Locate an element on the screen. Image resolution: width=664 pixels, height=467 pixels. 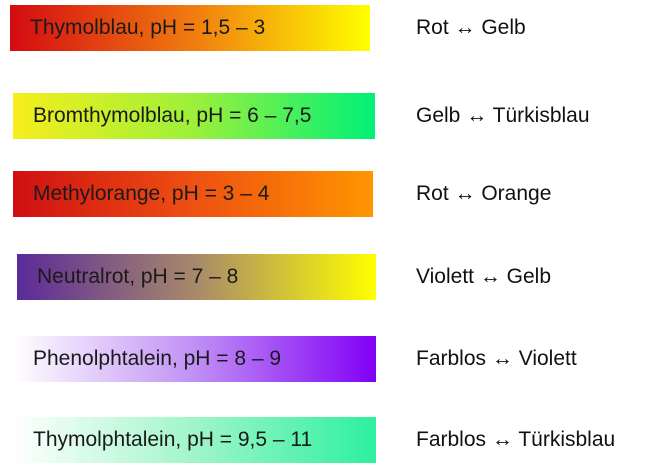
color-change-text: Gelb ↔ Türkisblau is located at coordinates (503, 115).